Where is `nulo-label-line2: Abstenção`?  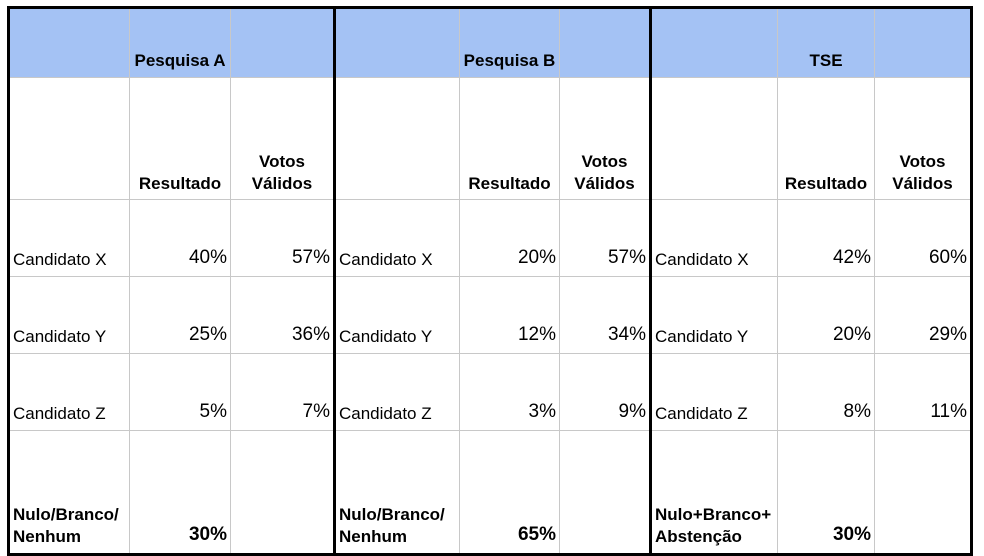
nulo-label-line2: Abstenção is located at coordinates (698, 536).